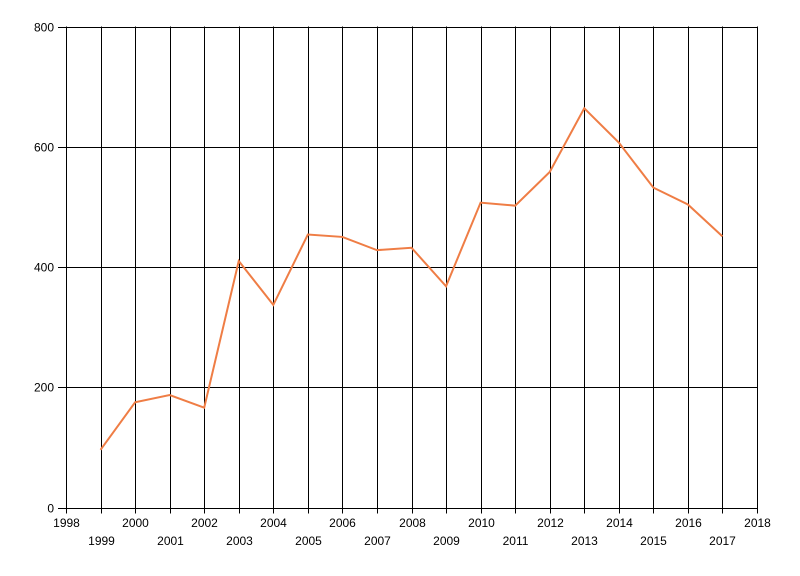  I want to click on x-tick-label: 2010, so click(481, 523).